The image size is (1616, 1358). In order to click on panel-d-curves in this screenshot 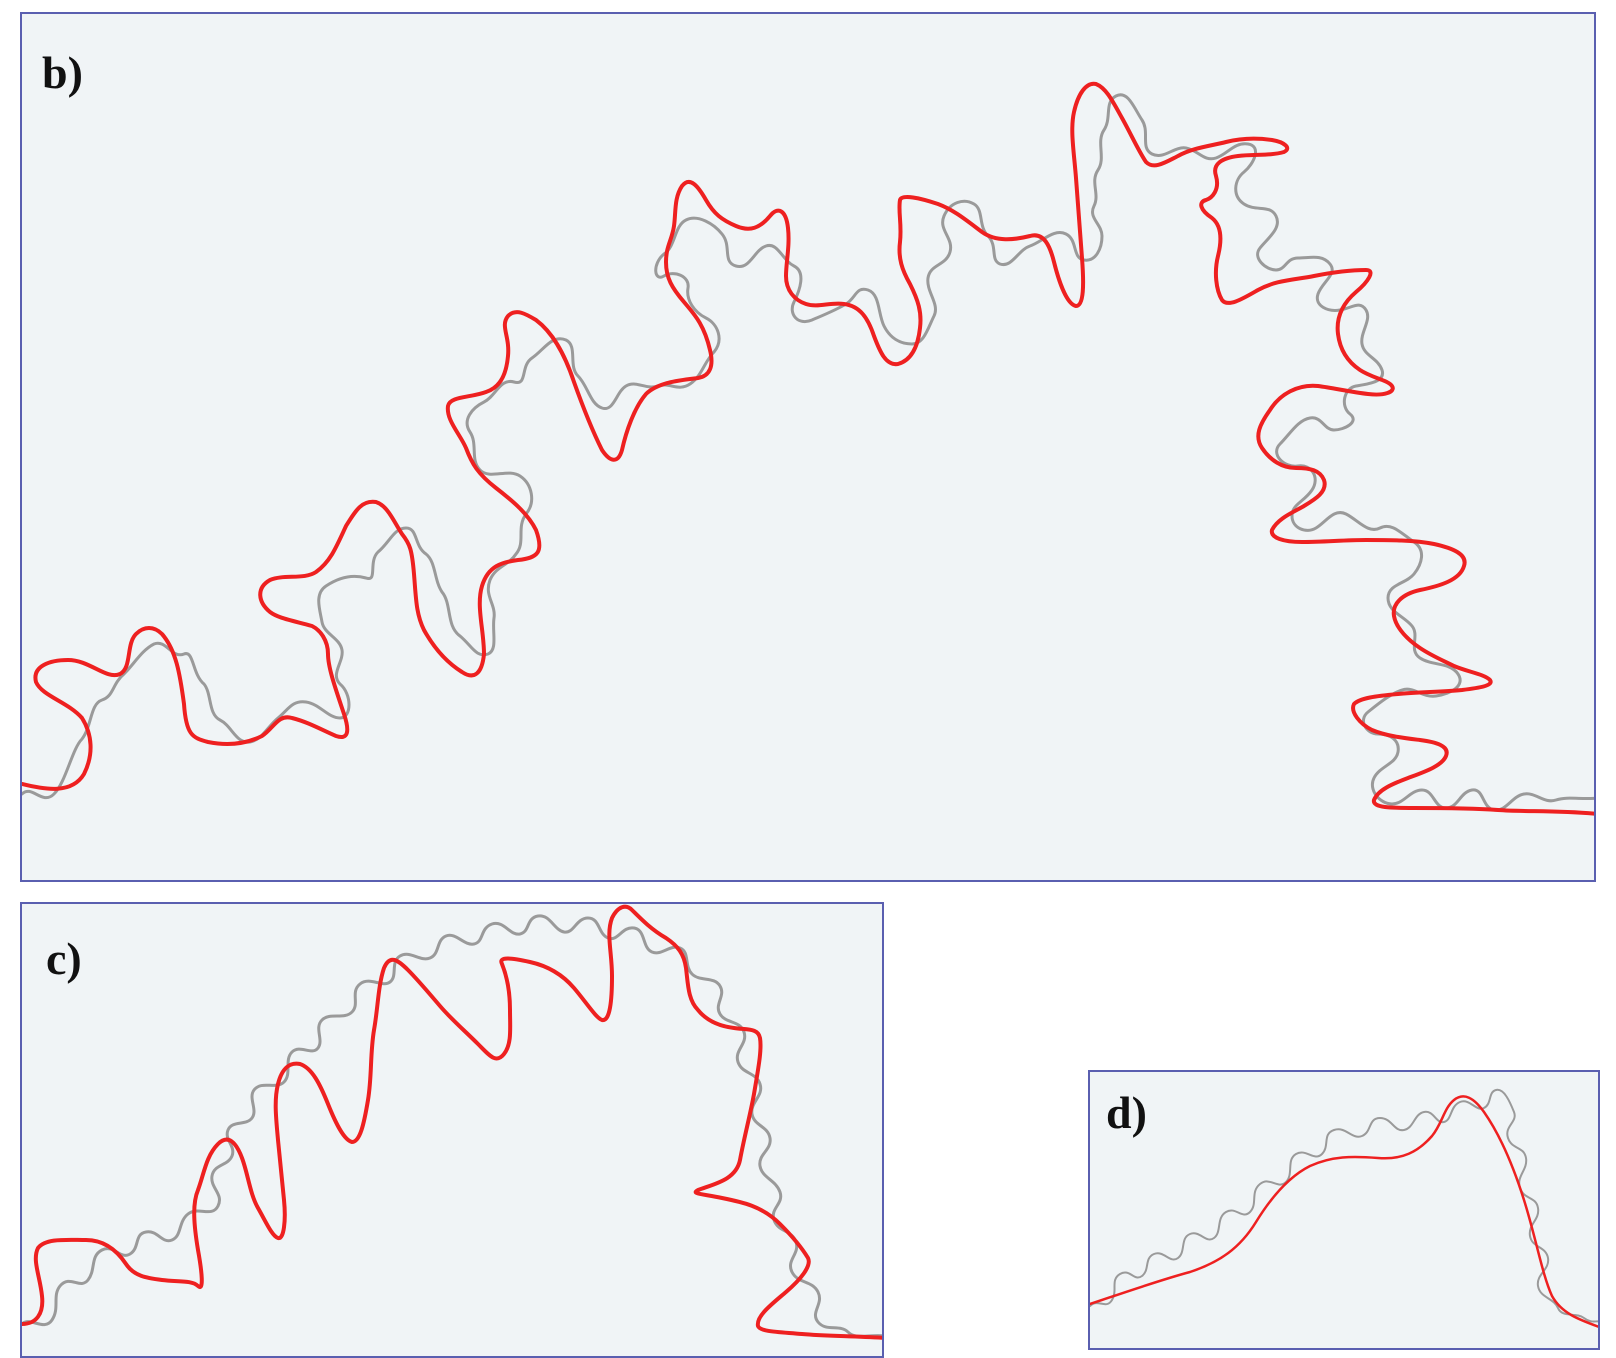, I will do `click(1344, 1208)`.